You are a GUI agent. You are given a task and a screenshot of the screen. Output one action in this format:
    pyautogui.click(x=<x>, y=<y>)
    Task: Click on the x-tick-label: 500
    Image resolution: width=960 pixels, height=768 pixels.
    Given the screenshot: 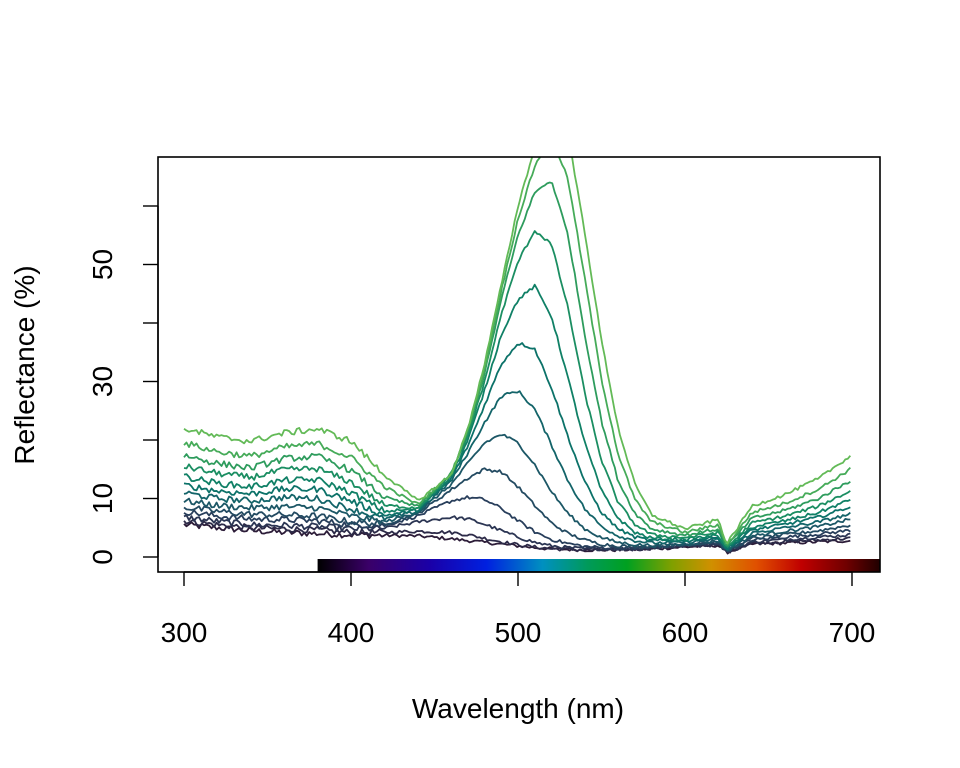 What is the action you would take?
    pyautogui.click(x=518, y=632)
    